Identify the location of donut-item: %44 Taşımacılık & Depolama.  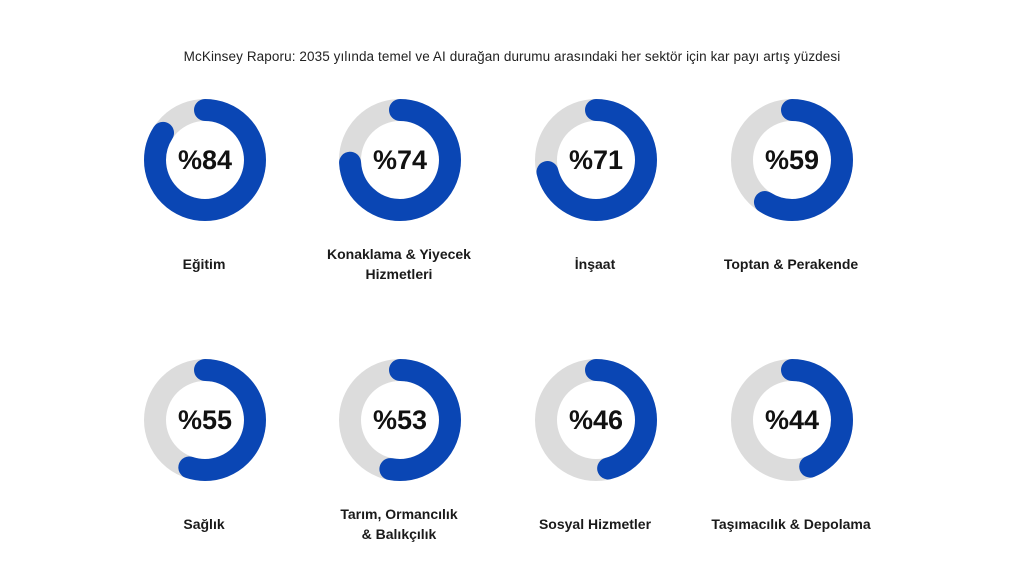
(790, 473).